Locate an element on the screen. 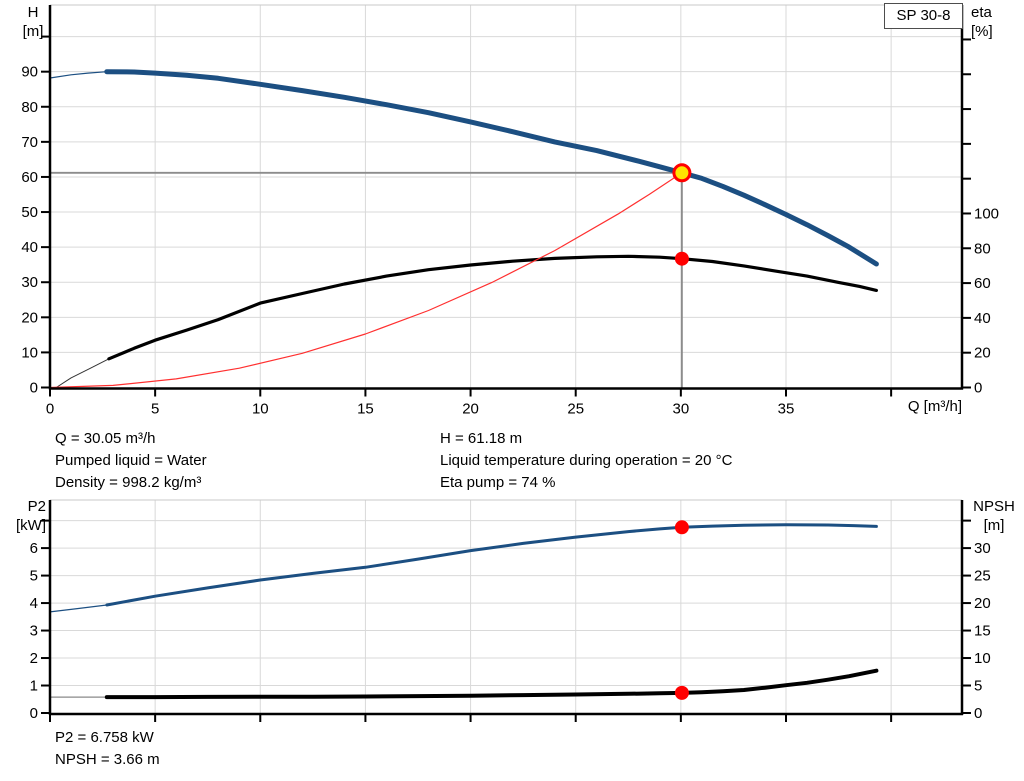 Image resolution: width=1024 pixels, height=781 pixels. npsh-point-marker is located at coordinates (681, 692).